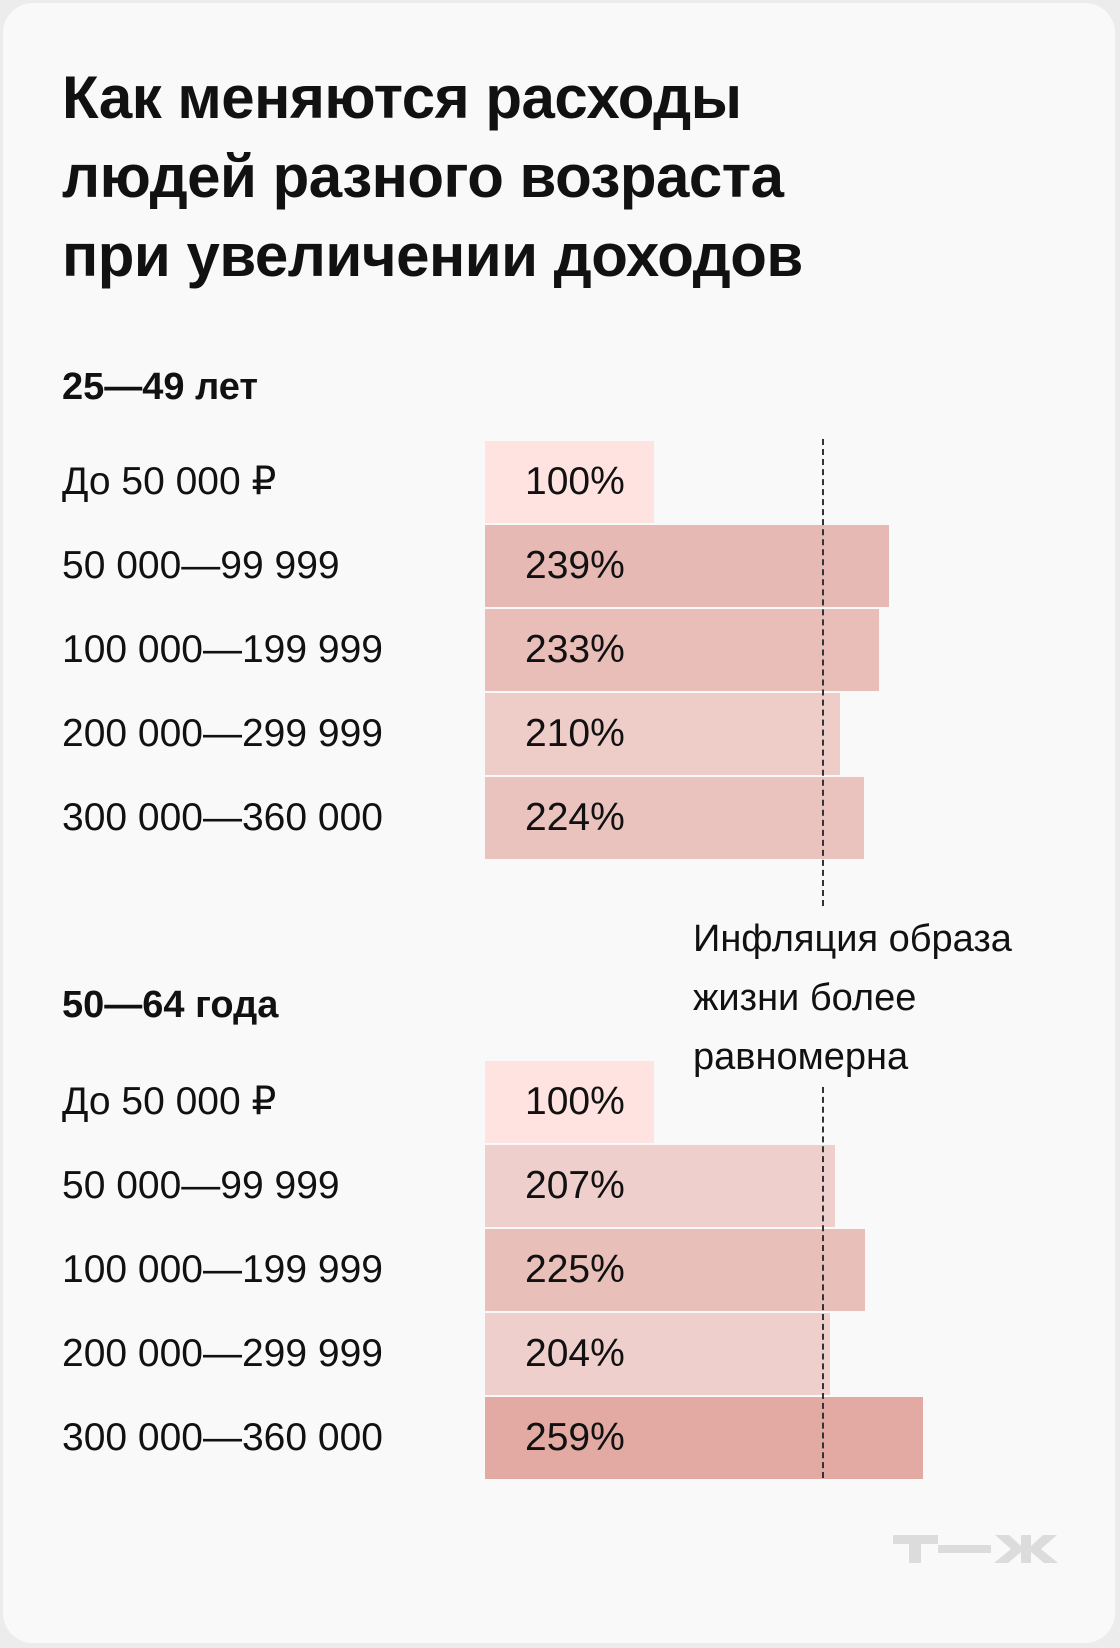 This screenshot has width=1120, height=1648. Describe the element at coordinates (575, 733) in the screenshot. I see `bar-value-label: 210%` at that location.